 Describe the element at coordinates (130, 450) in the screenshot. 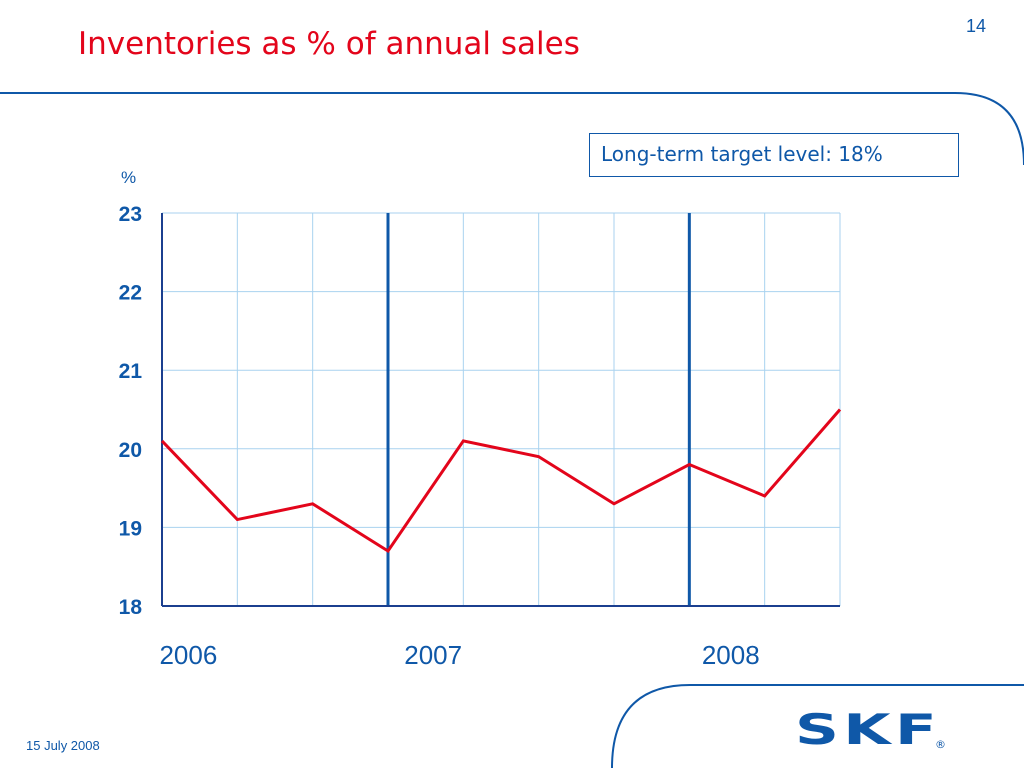

I see `y-tick-label: 20` at that location.